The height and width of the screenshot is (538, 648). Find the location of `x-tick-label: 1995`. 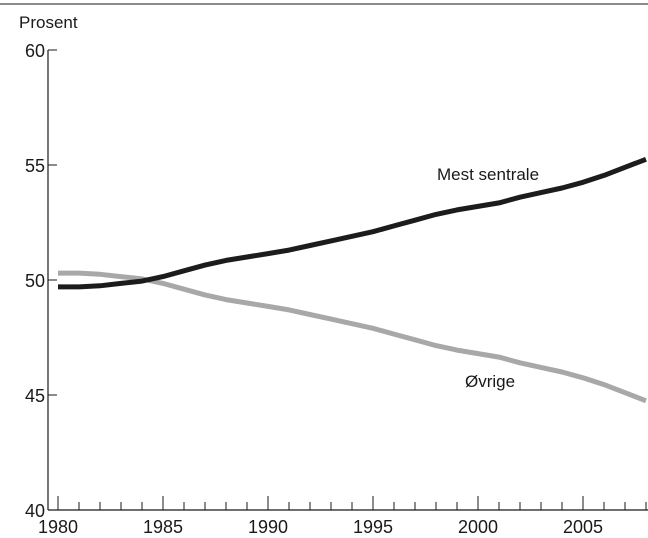

x-tick-label: 1995 is located at coordinates (373, 527).